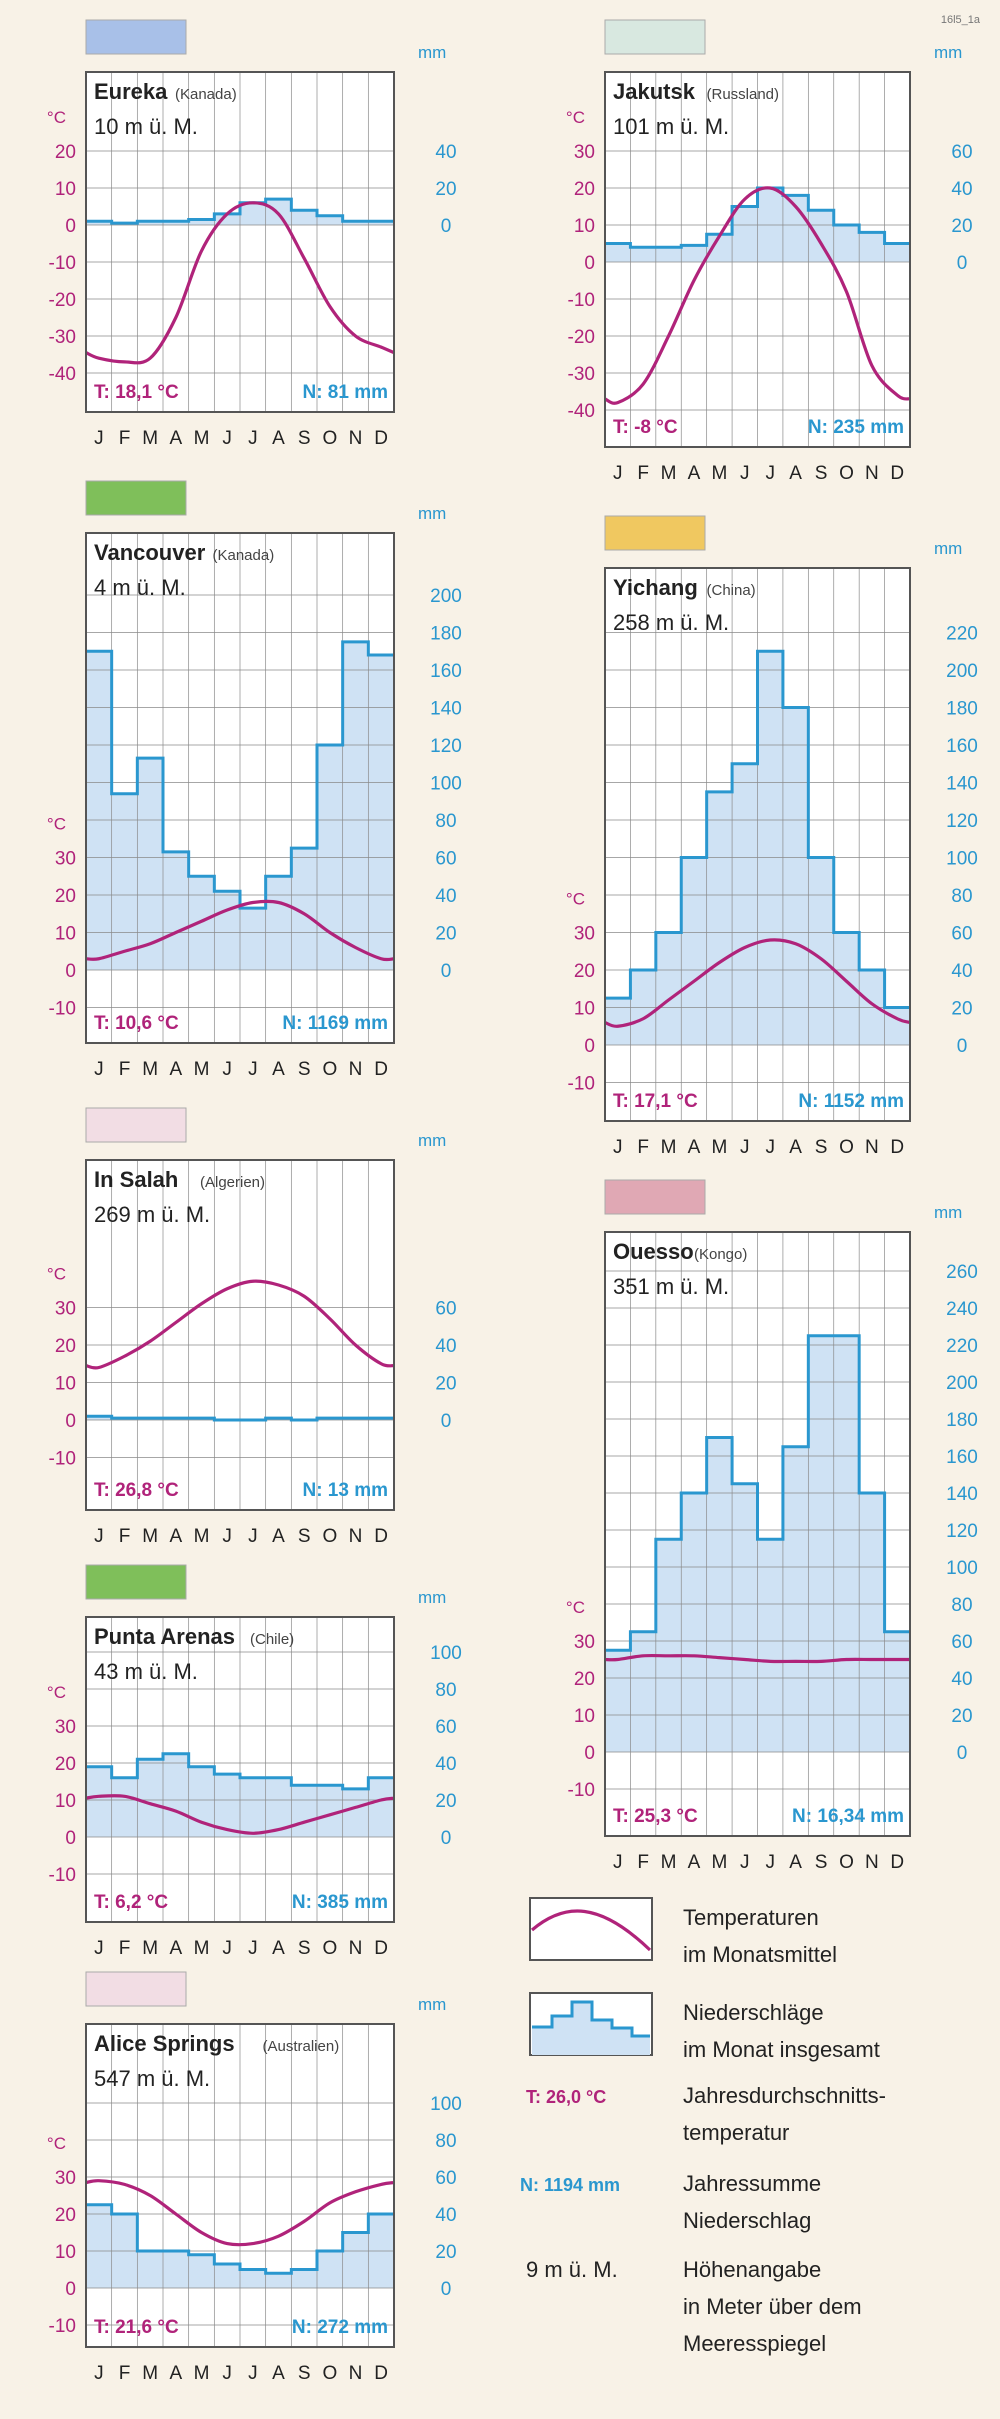 The height and width of the screenshot is (2419, 1000). I want to click on station-country: (China), so click(731, 590).